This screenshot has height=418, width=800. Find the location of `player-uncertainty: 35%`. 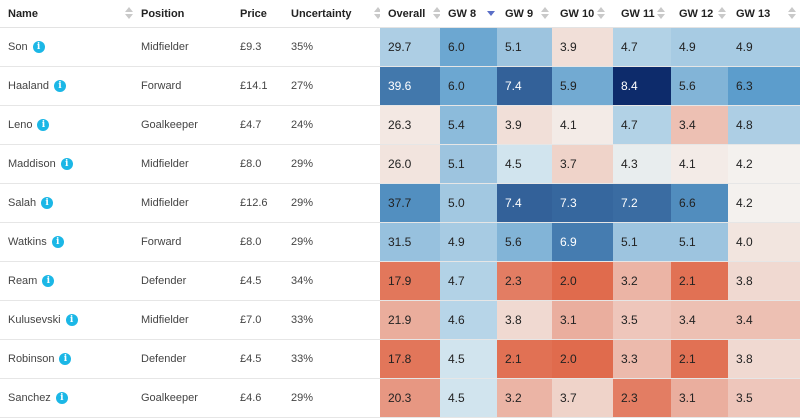

player-uncertainty: 35% is located at coordinates (331, 47).